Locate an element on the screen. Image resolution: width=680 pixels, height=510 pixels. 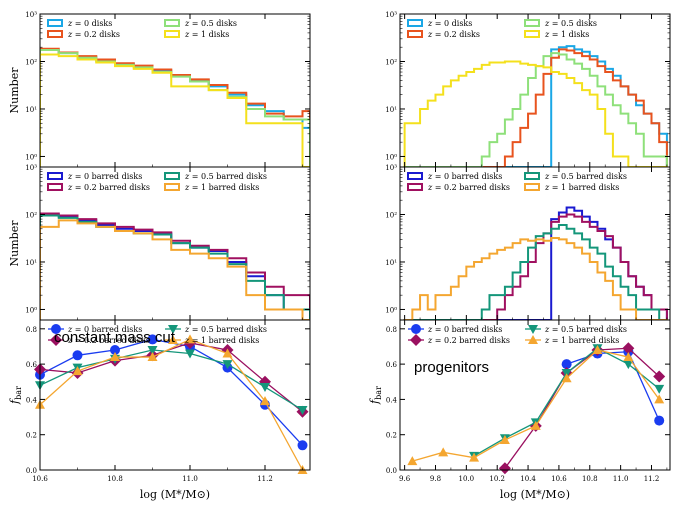
legend-label: z = 0 disks is located at coordinates (89, 23).